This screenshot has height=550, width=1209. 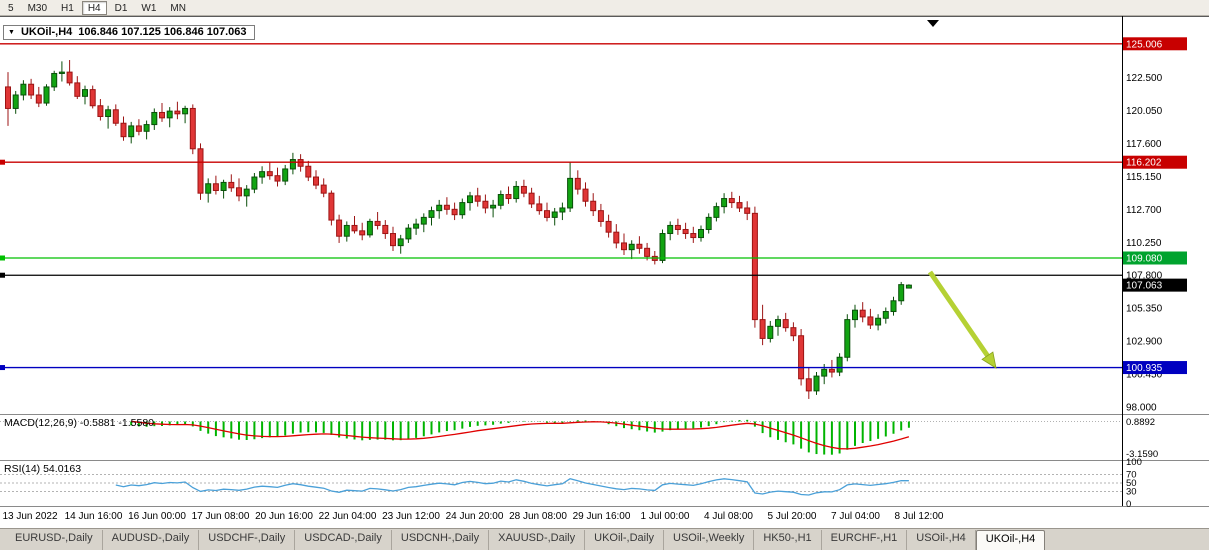 I want to click on svg-text: 17 Jun 08:00, so click(x=221, y=516).